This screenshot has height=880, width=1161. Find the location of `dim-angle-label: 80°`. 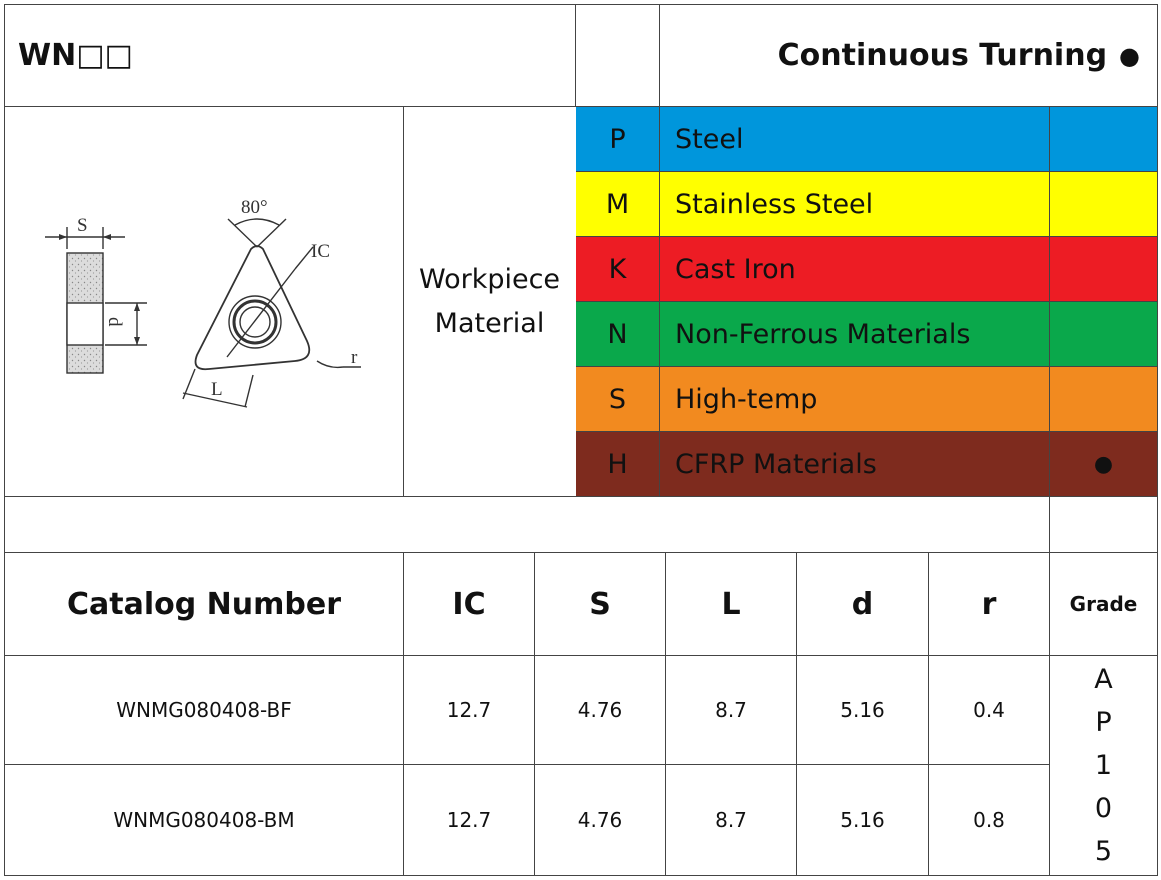

dim-angle-label: 80° is located at coordinates (254, 207).